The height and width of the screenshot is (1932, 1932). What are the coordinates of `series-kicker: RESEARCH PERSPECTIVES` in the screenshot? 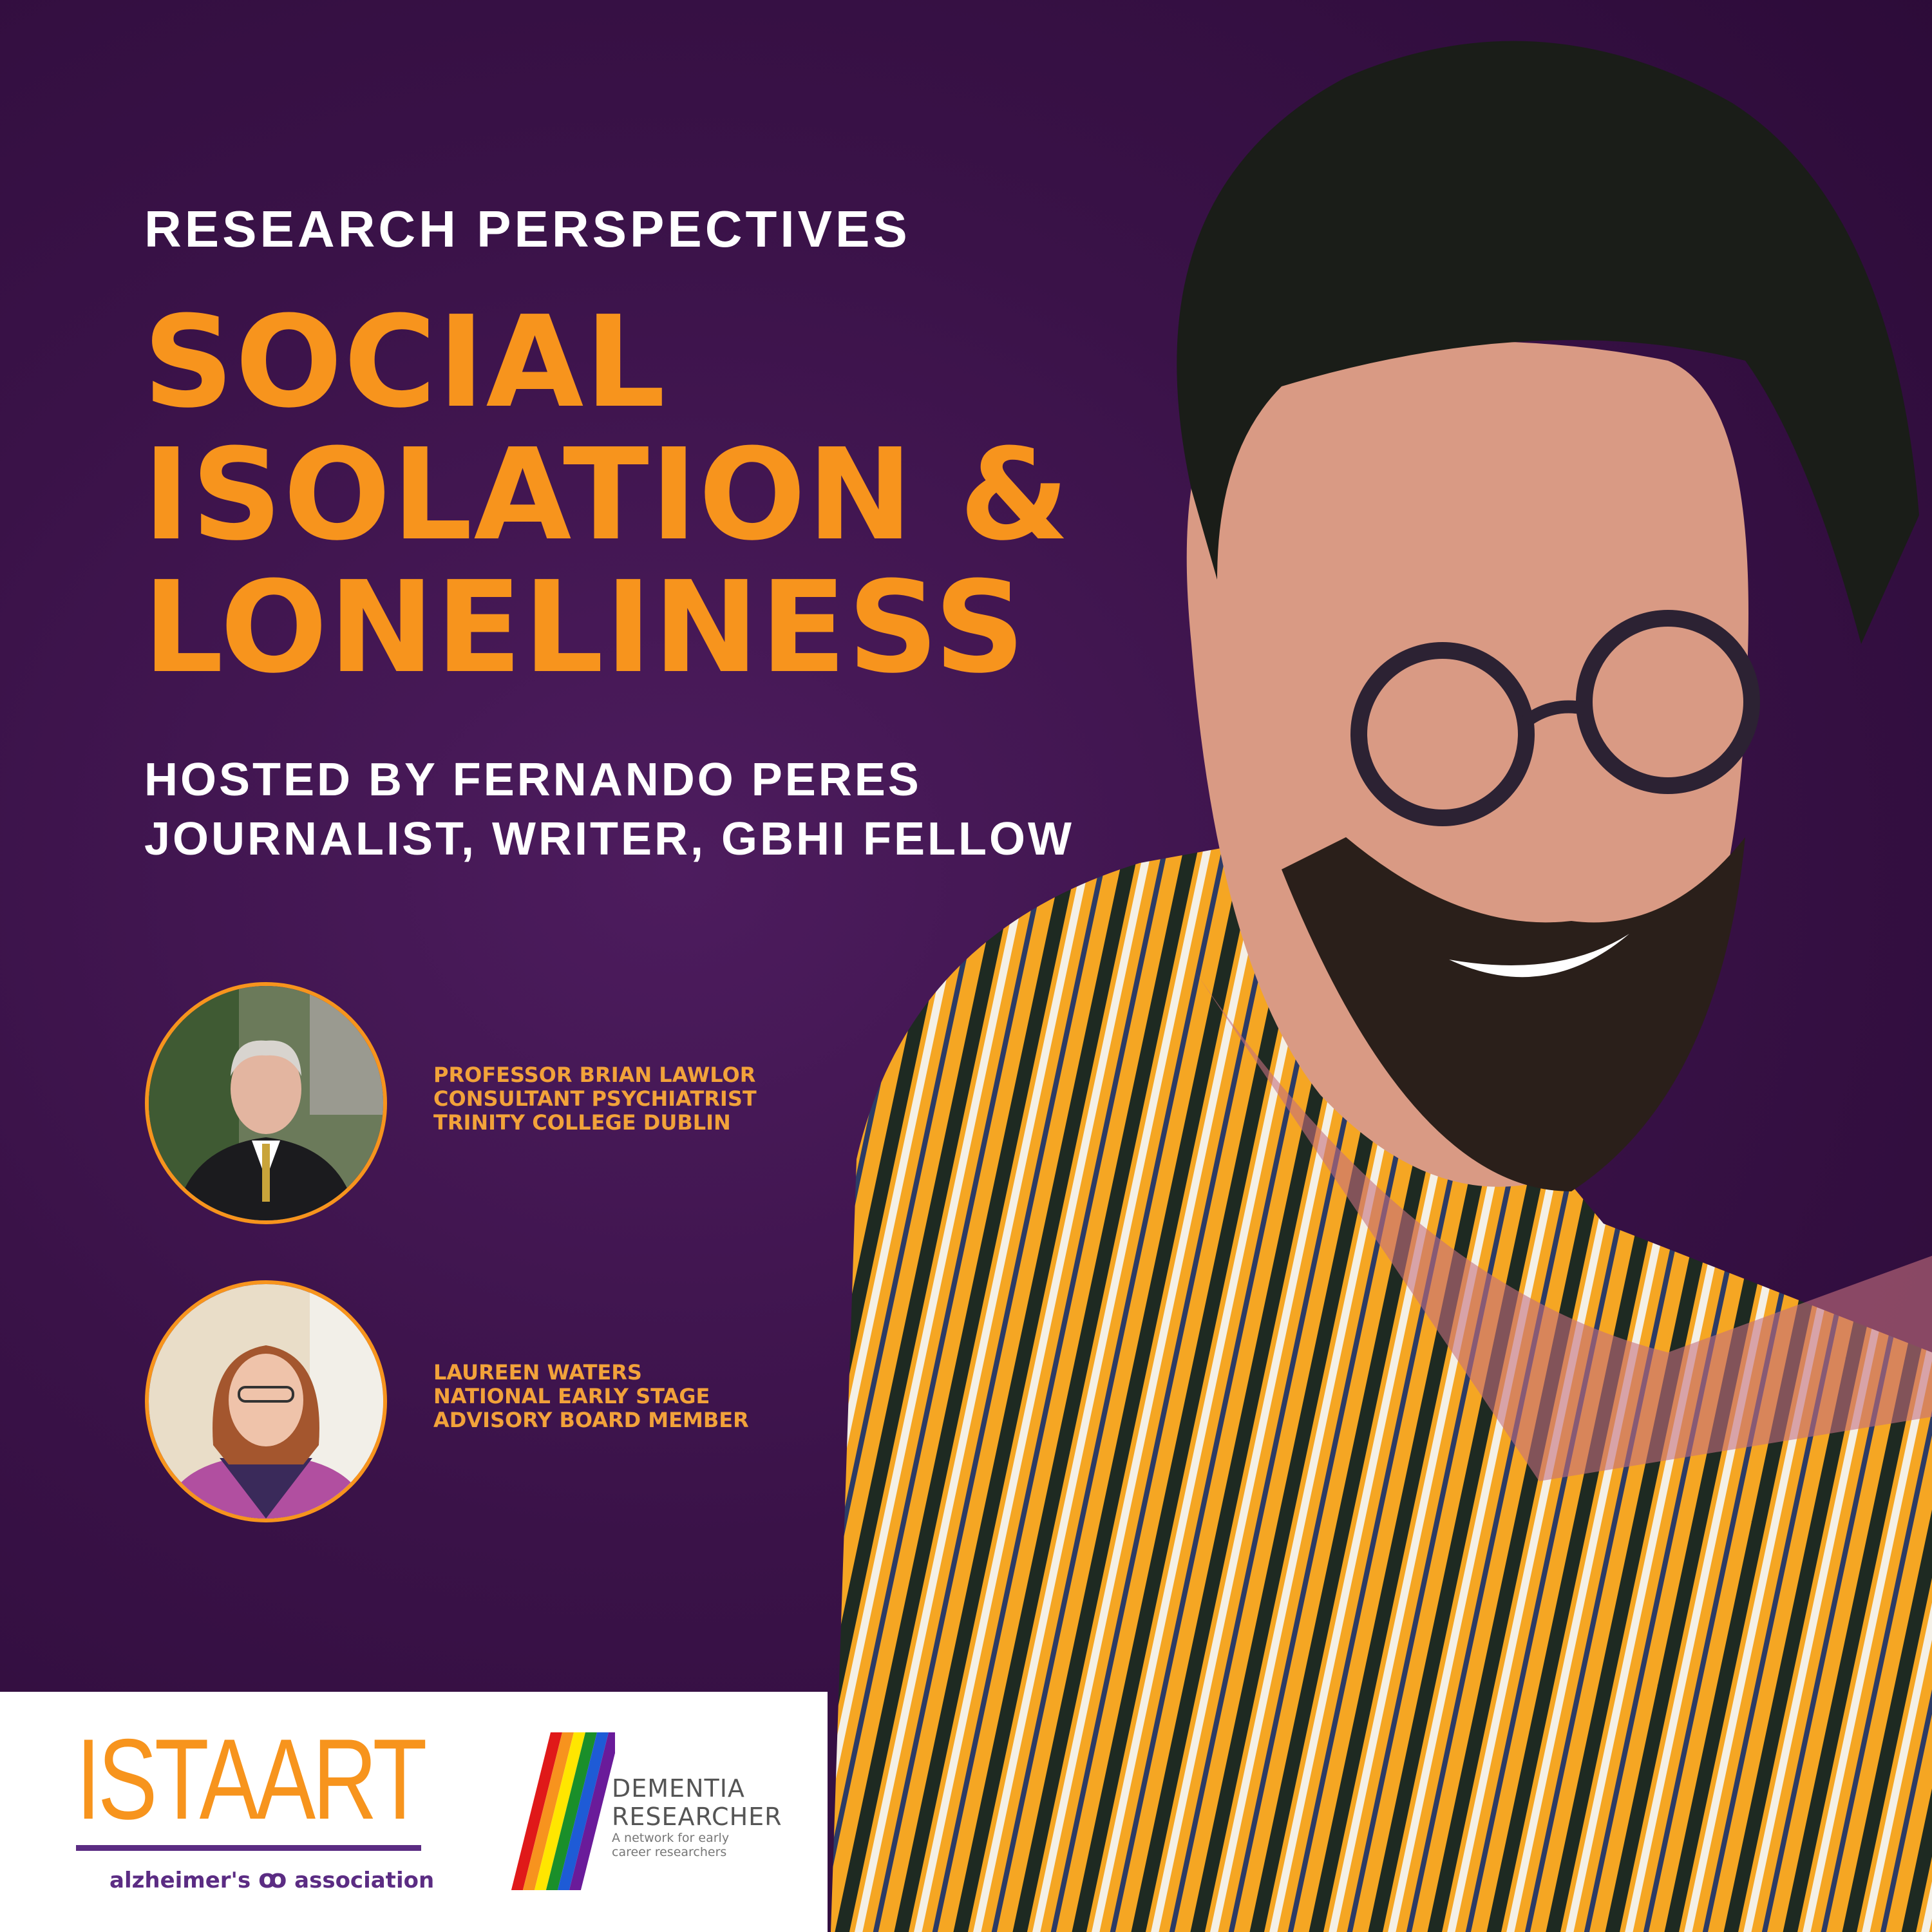 It's located at (527, 229).